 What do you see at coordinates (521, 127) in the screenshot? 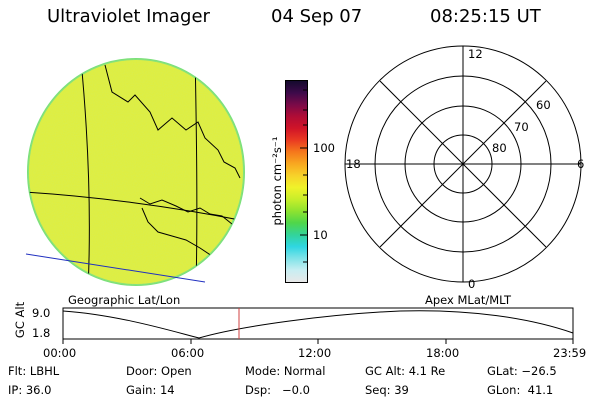
I see `lat-label-70: 70` at bounding box center [521, 127].